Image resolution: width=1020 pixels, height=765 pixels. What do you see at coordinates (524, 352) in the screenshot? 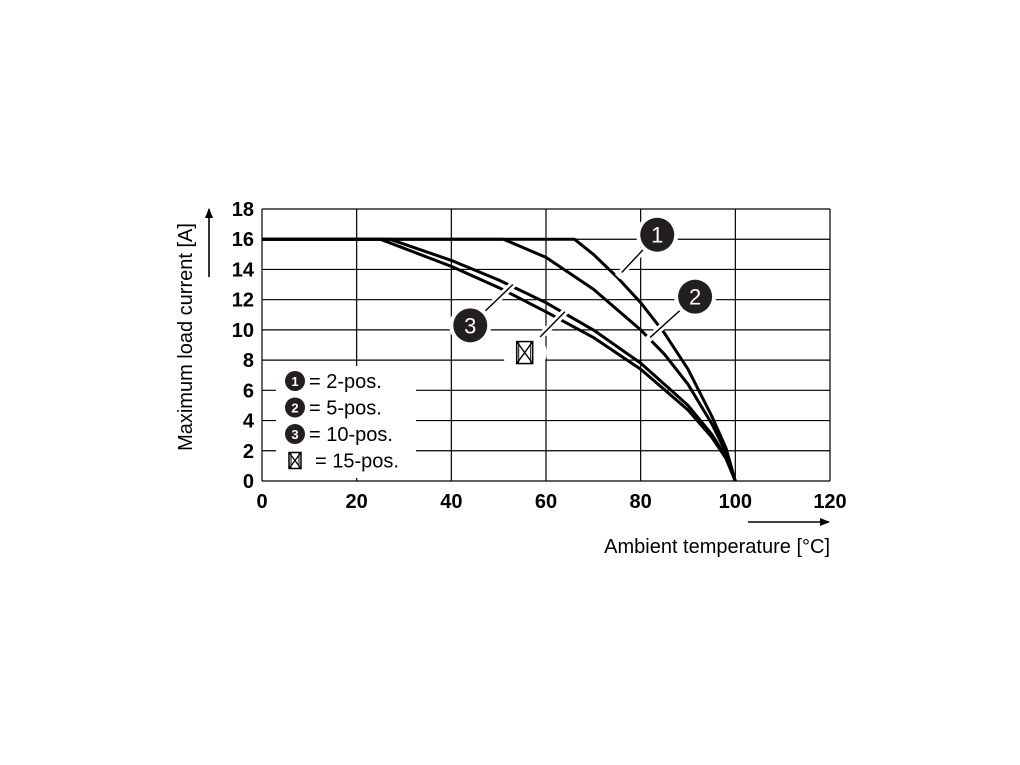
I see `callout-marker-15-pos-icon` at bounding box center [524, 352].